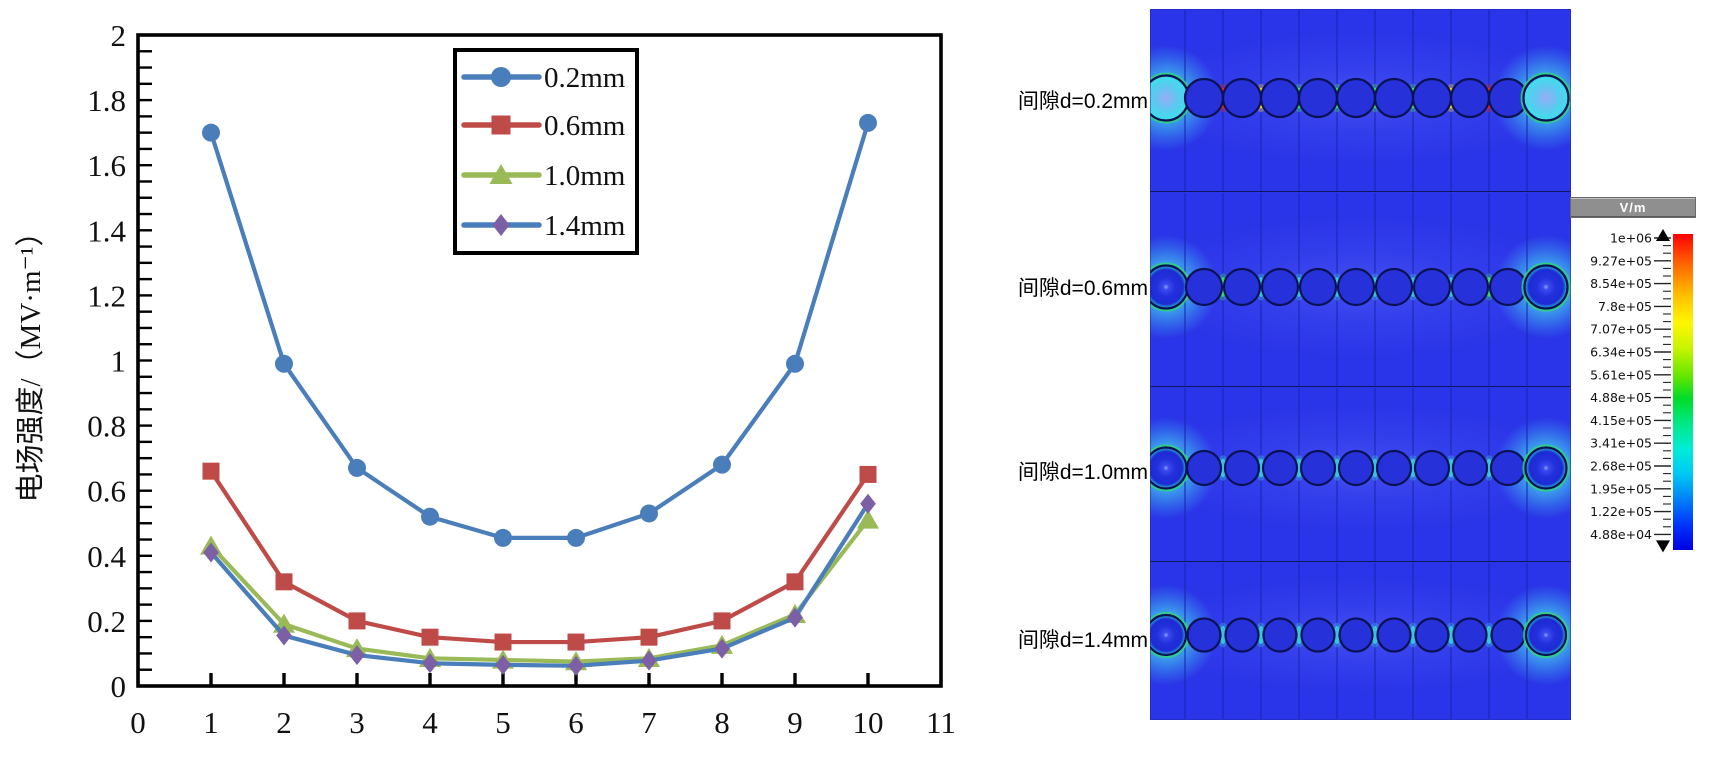  Describe the element at coordinates (585, 226) in the screenshot. I see `legend-label: 1.4mm` at that location.